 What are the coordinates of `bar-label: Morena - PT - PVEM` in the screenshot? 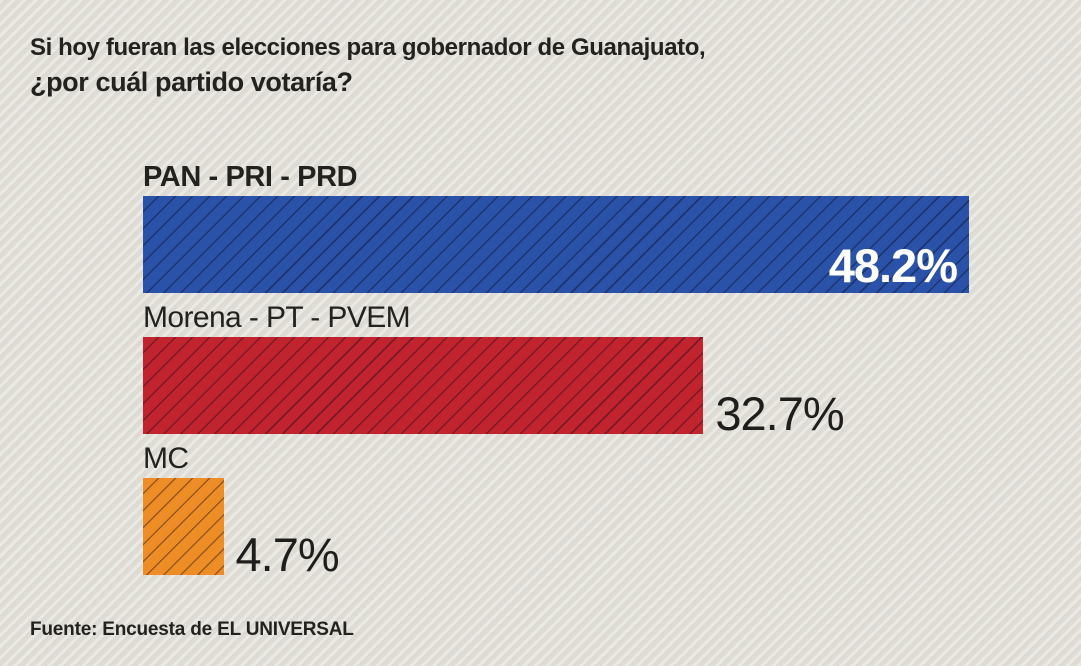 It's located at (277, 317).